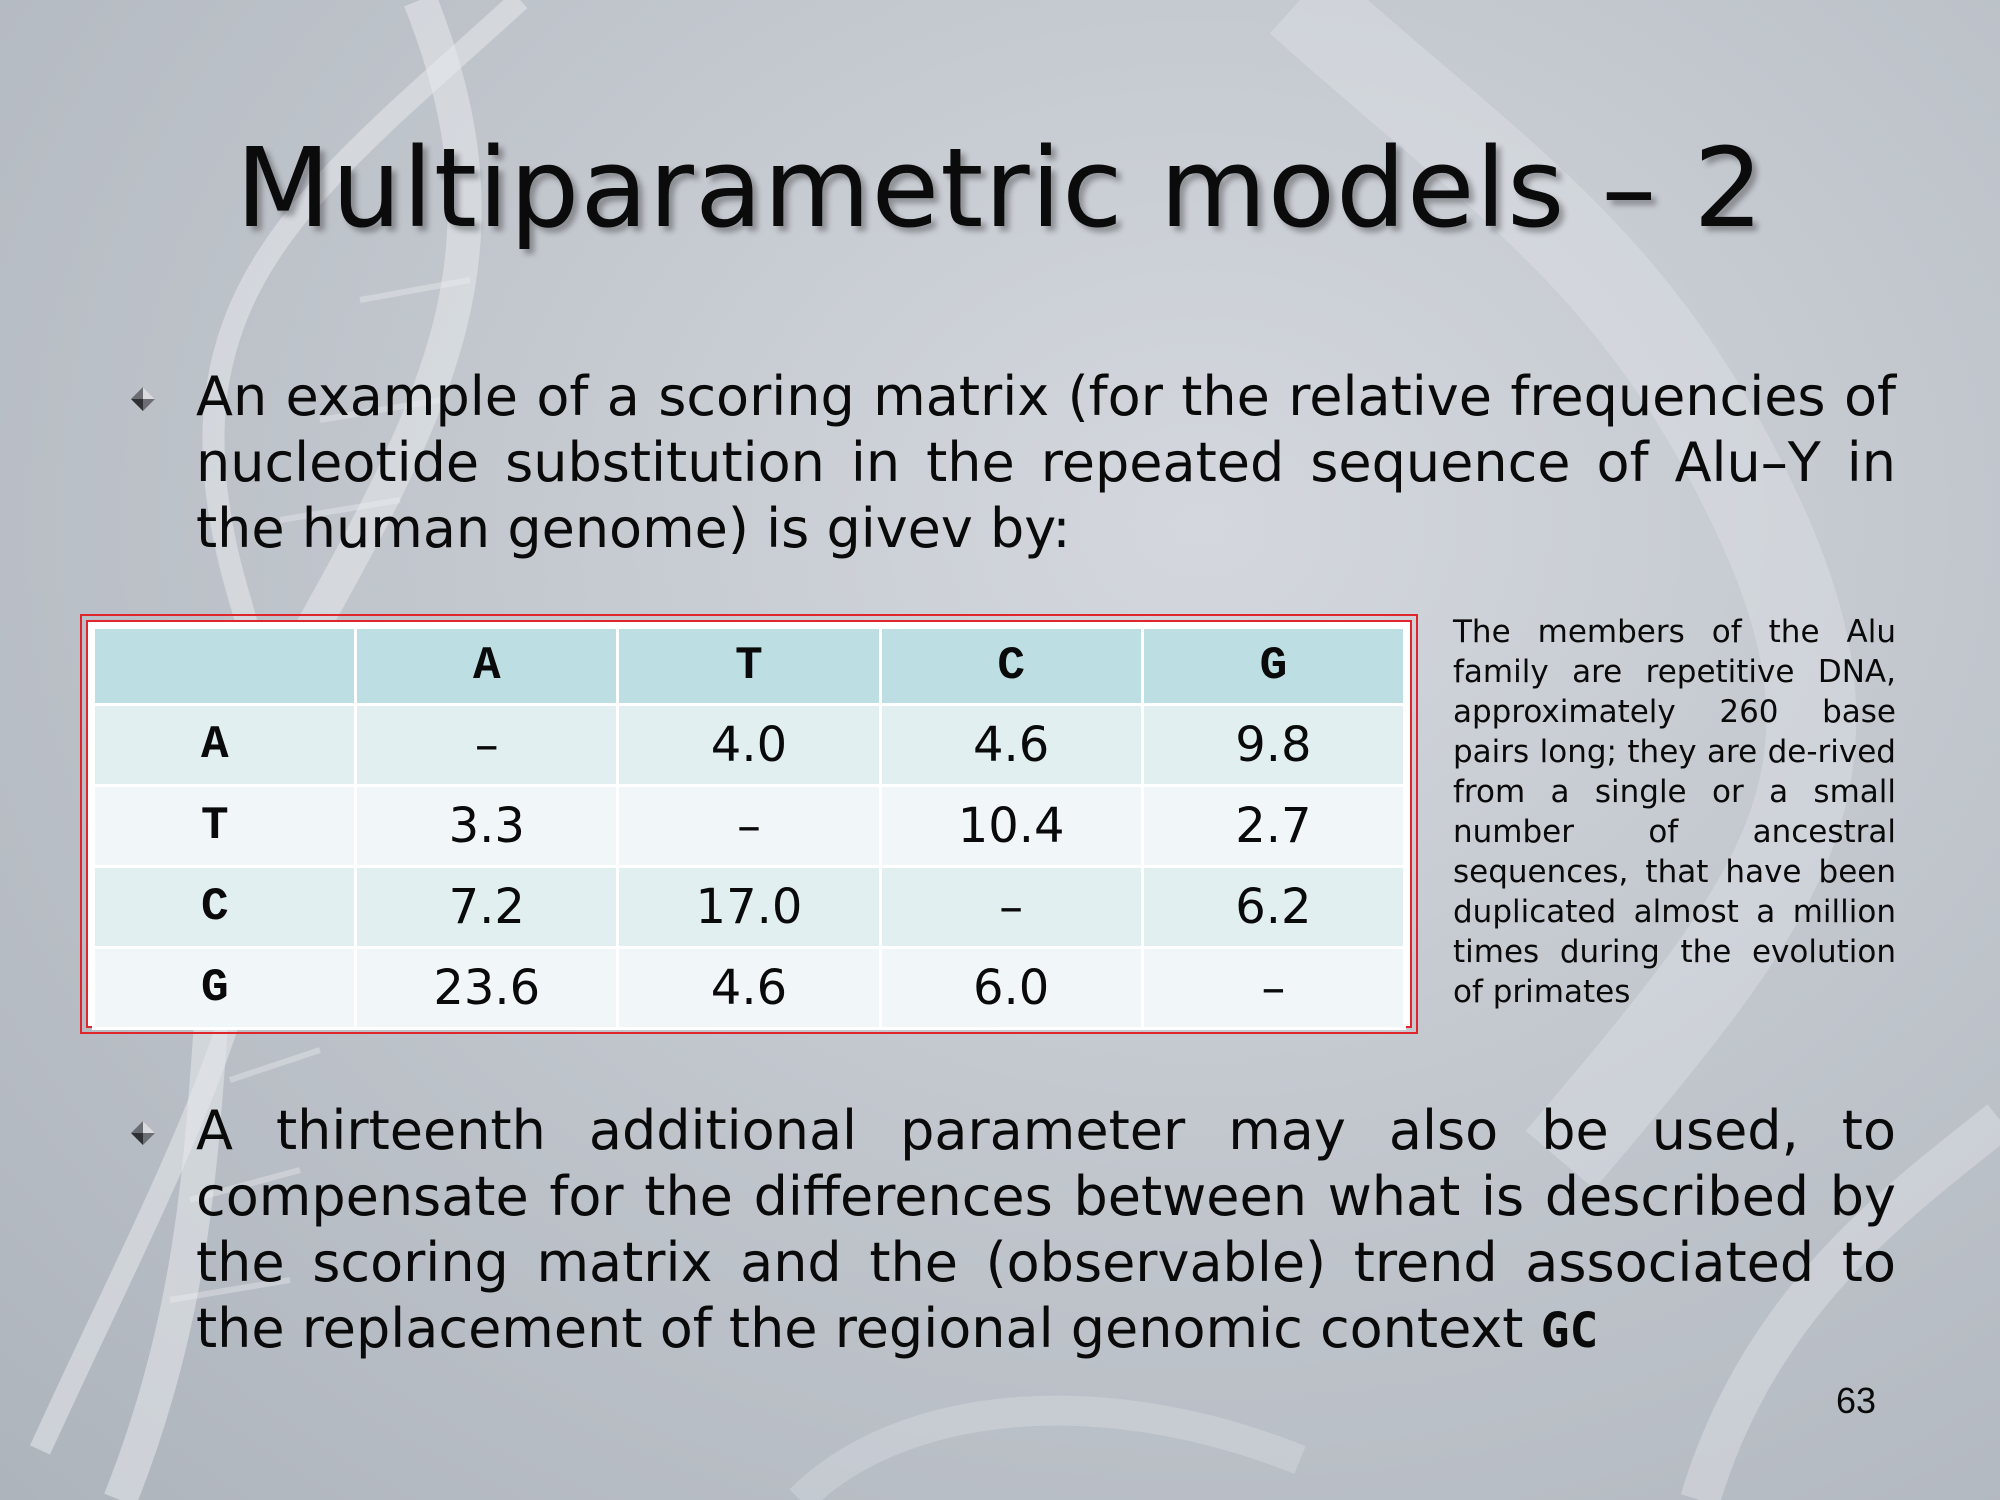 The width and height of the screenshot is (2000, 1500). Describe the element at coordinates (487, 666) in the screenshot. I see `matrix-col-header: A` at that location.